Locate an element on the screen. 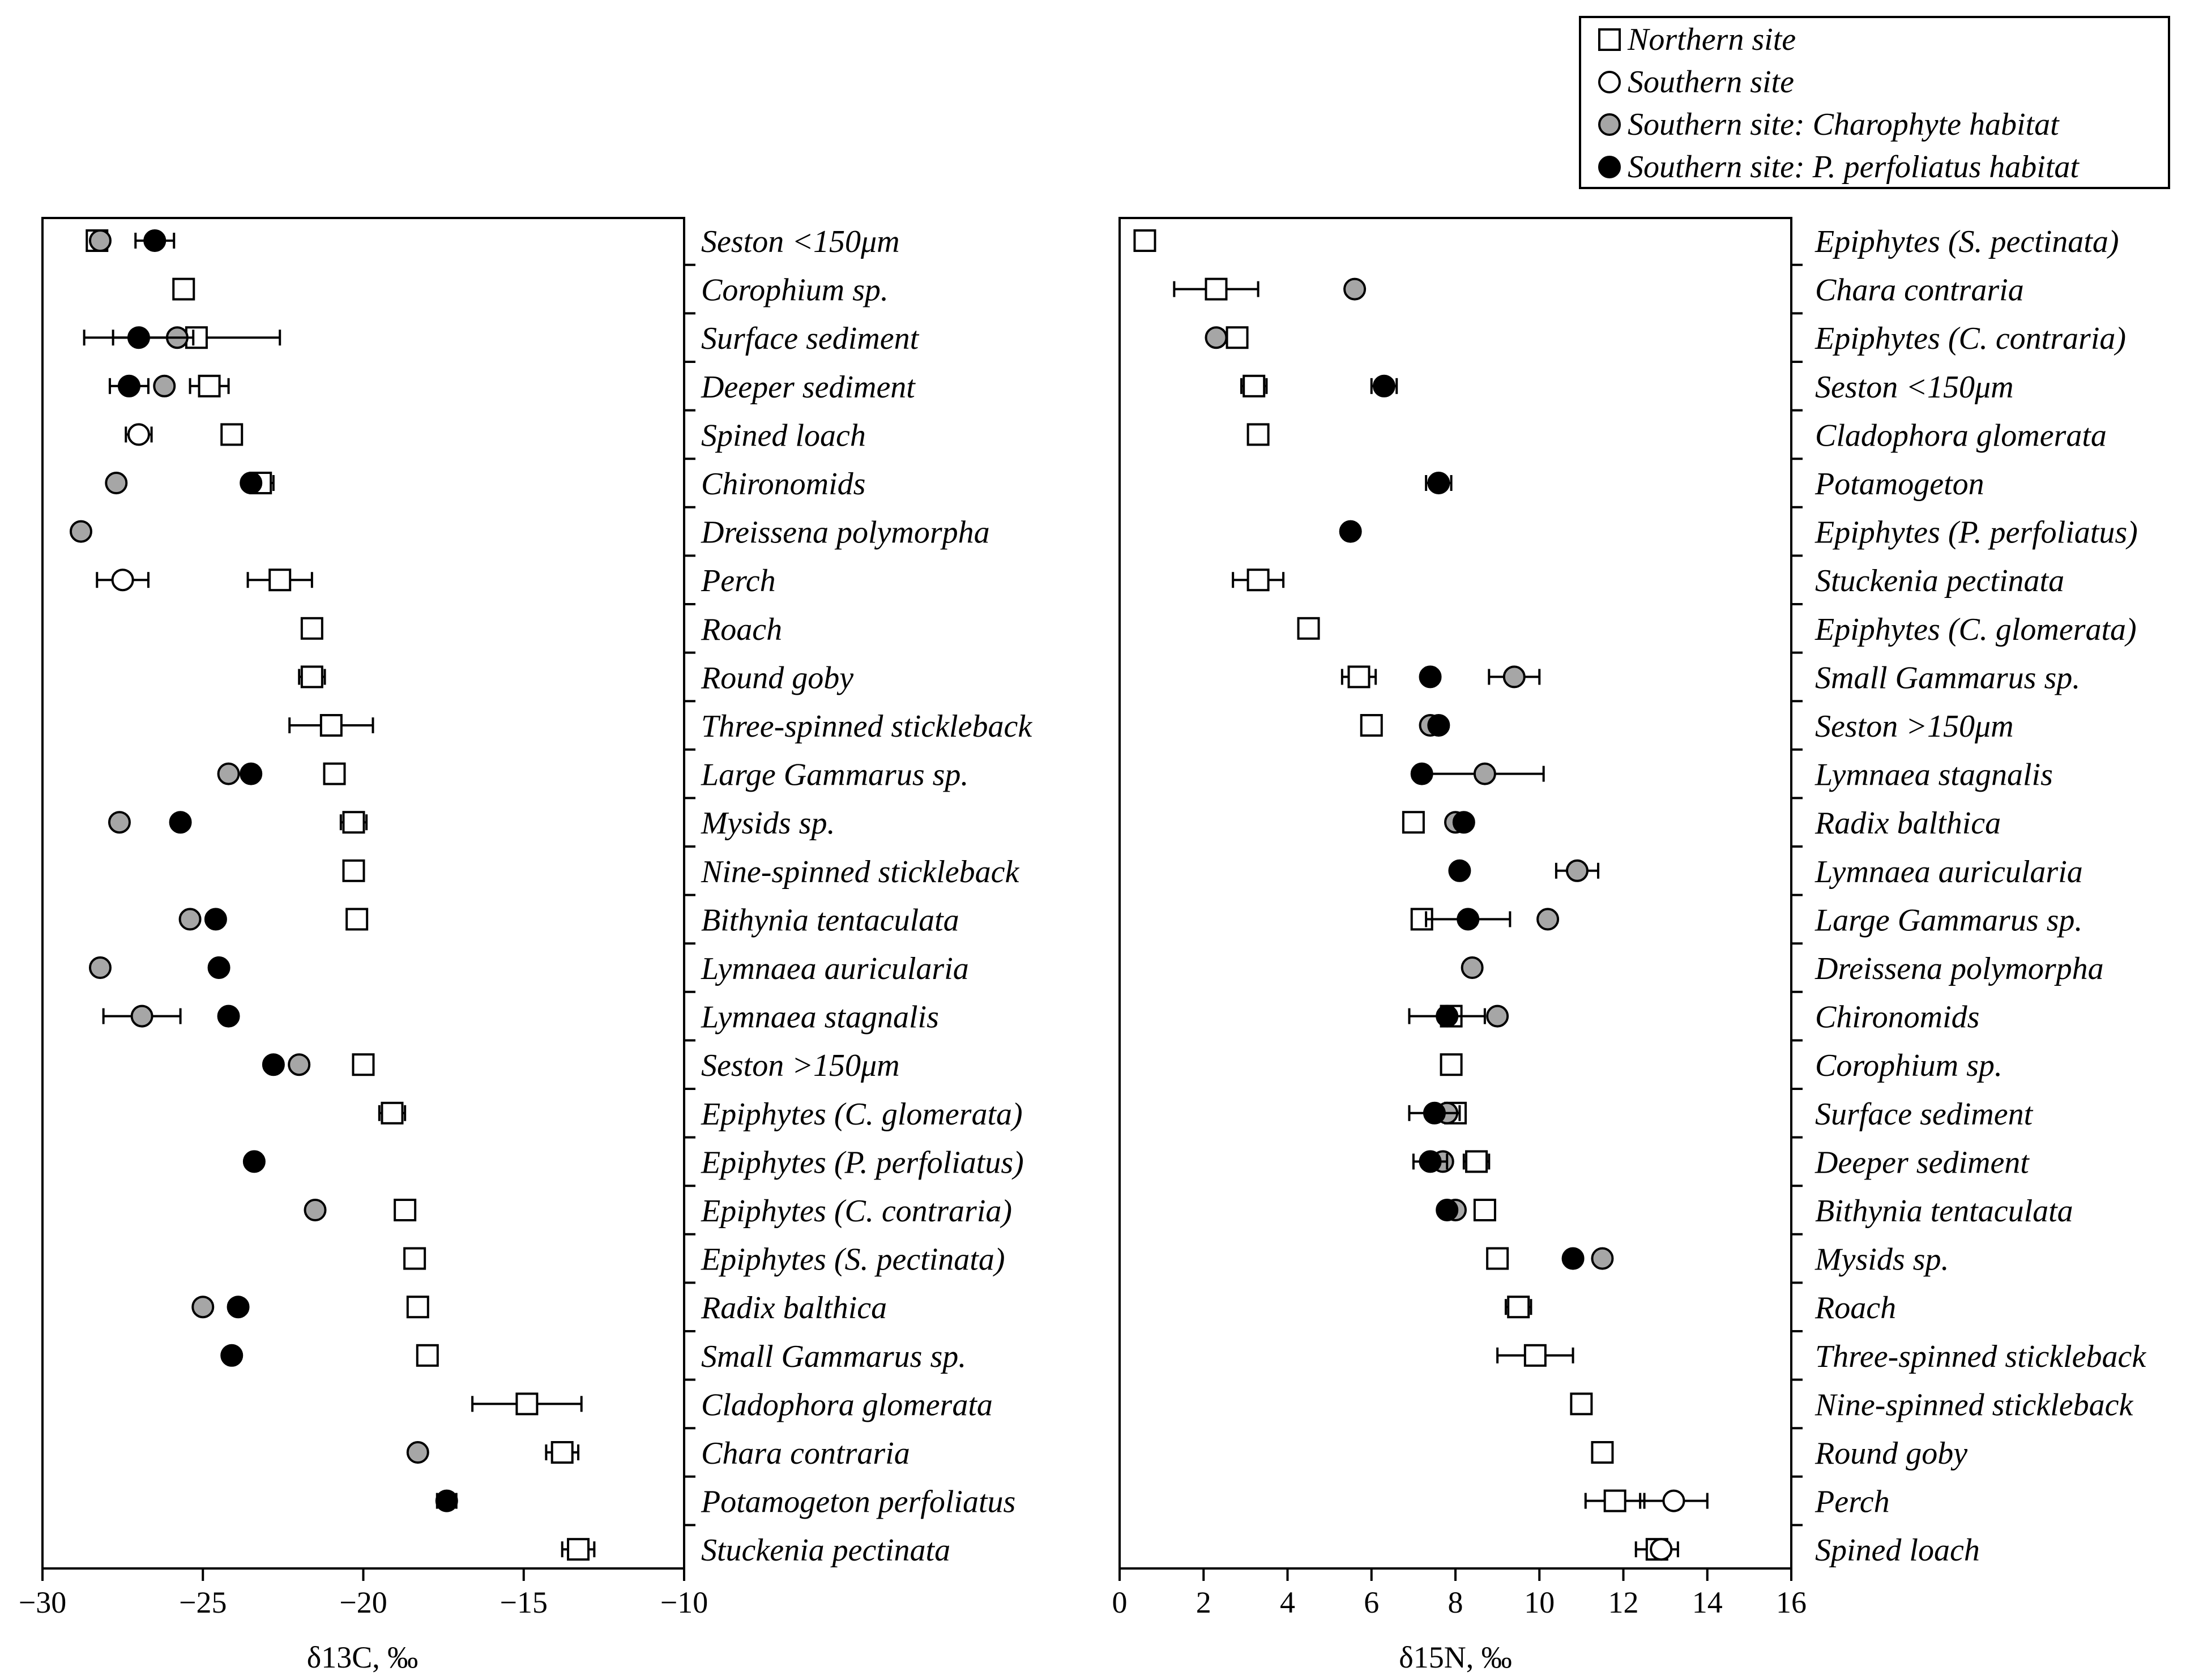 This screenshot has width=2186, height=1680. point-southern-site-p-perfoliatus-habitat-small-gammarus-sp is located at coordinates (232, 1355).